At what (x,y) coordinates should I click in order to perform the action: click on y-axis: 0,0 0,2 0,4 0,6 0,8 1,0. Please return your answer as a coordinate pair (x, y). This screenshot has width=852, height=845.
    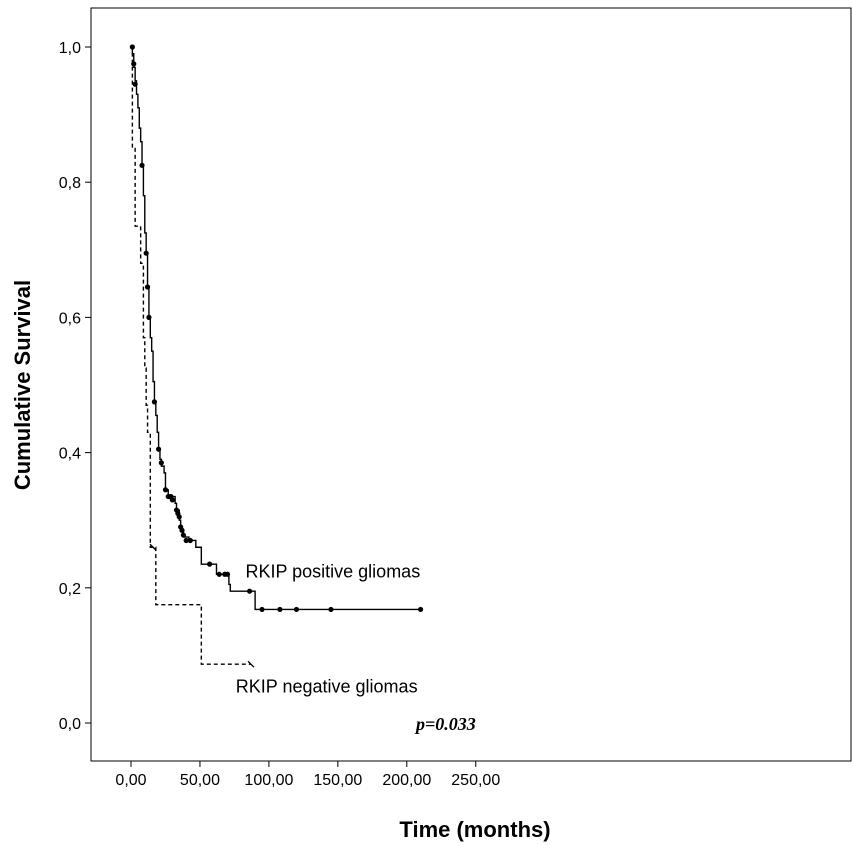
    Looking at the image, I should click on (75, 386).